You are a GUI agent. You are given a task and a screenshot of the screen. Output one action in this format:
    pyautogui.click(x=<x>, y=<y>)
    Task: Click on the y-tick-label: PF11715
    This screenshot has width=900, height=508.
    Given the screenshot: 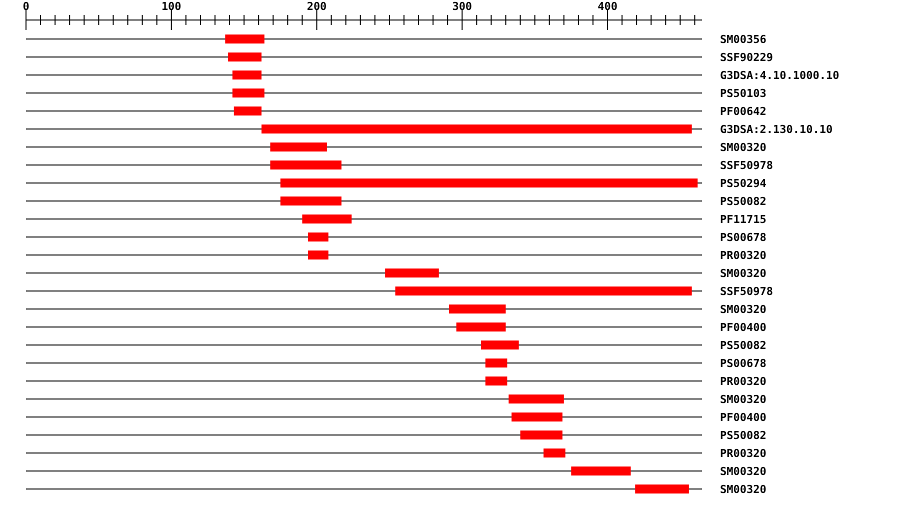 What is the action you would take?
    pyautogui.click(x=743, y=219)
    